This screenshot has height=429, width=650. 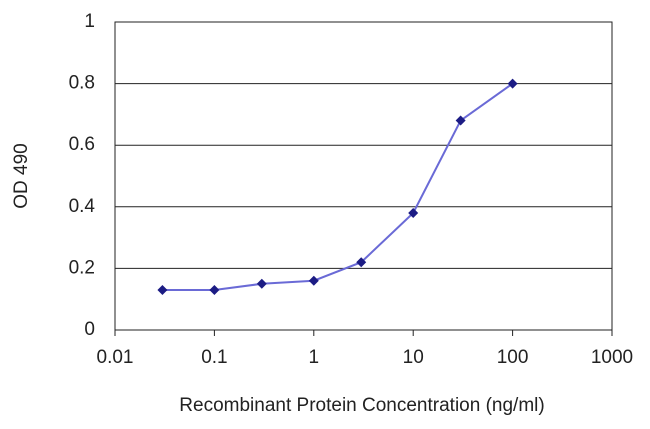 What do you see at coordinates (413, 357) in the screenshot?
I see `x-tick-label: 10` at bounding box center [413, 357].